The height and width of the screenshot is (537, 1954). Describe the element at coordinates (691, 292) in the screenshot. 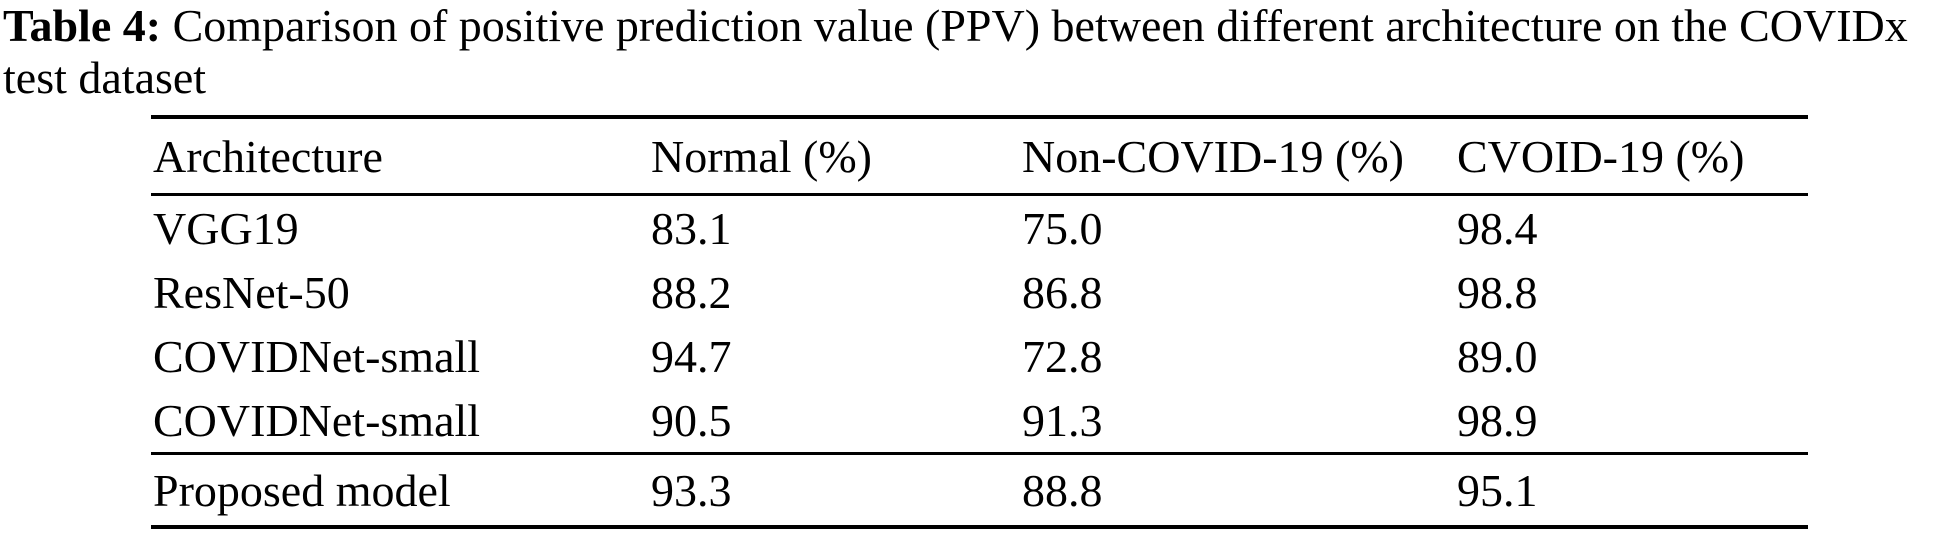

I see `cell-normal: 88.2` at that location.